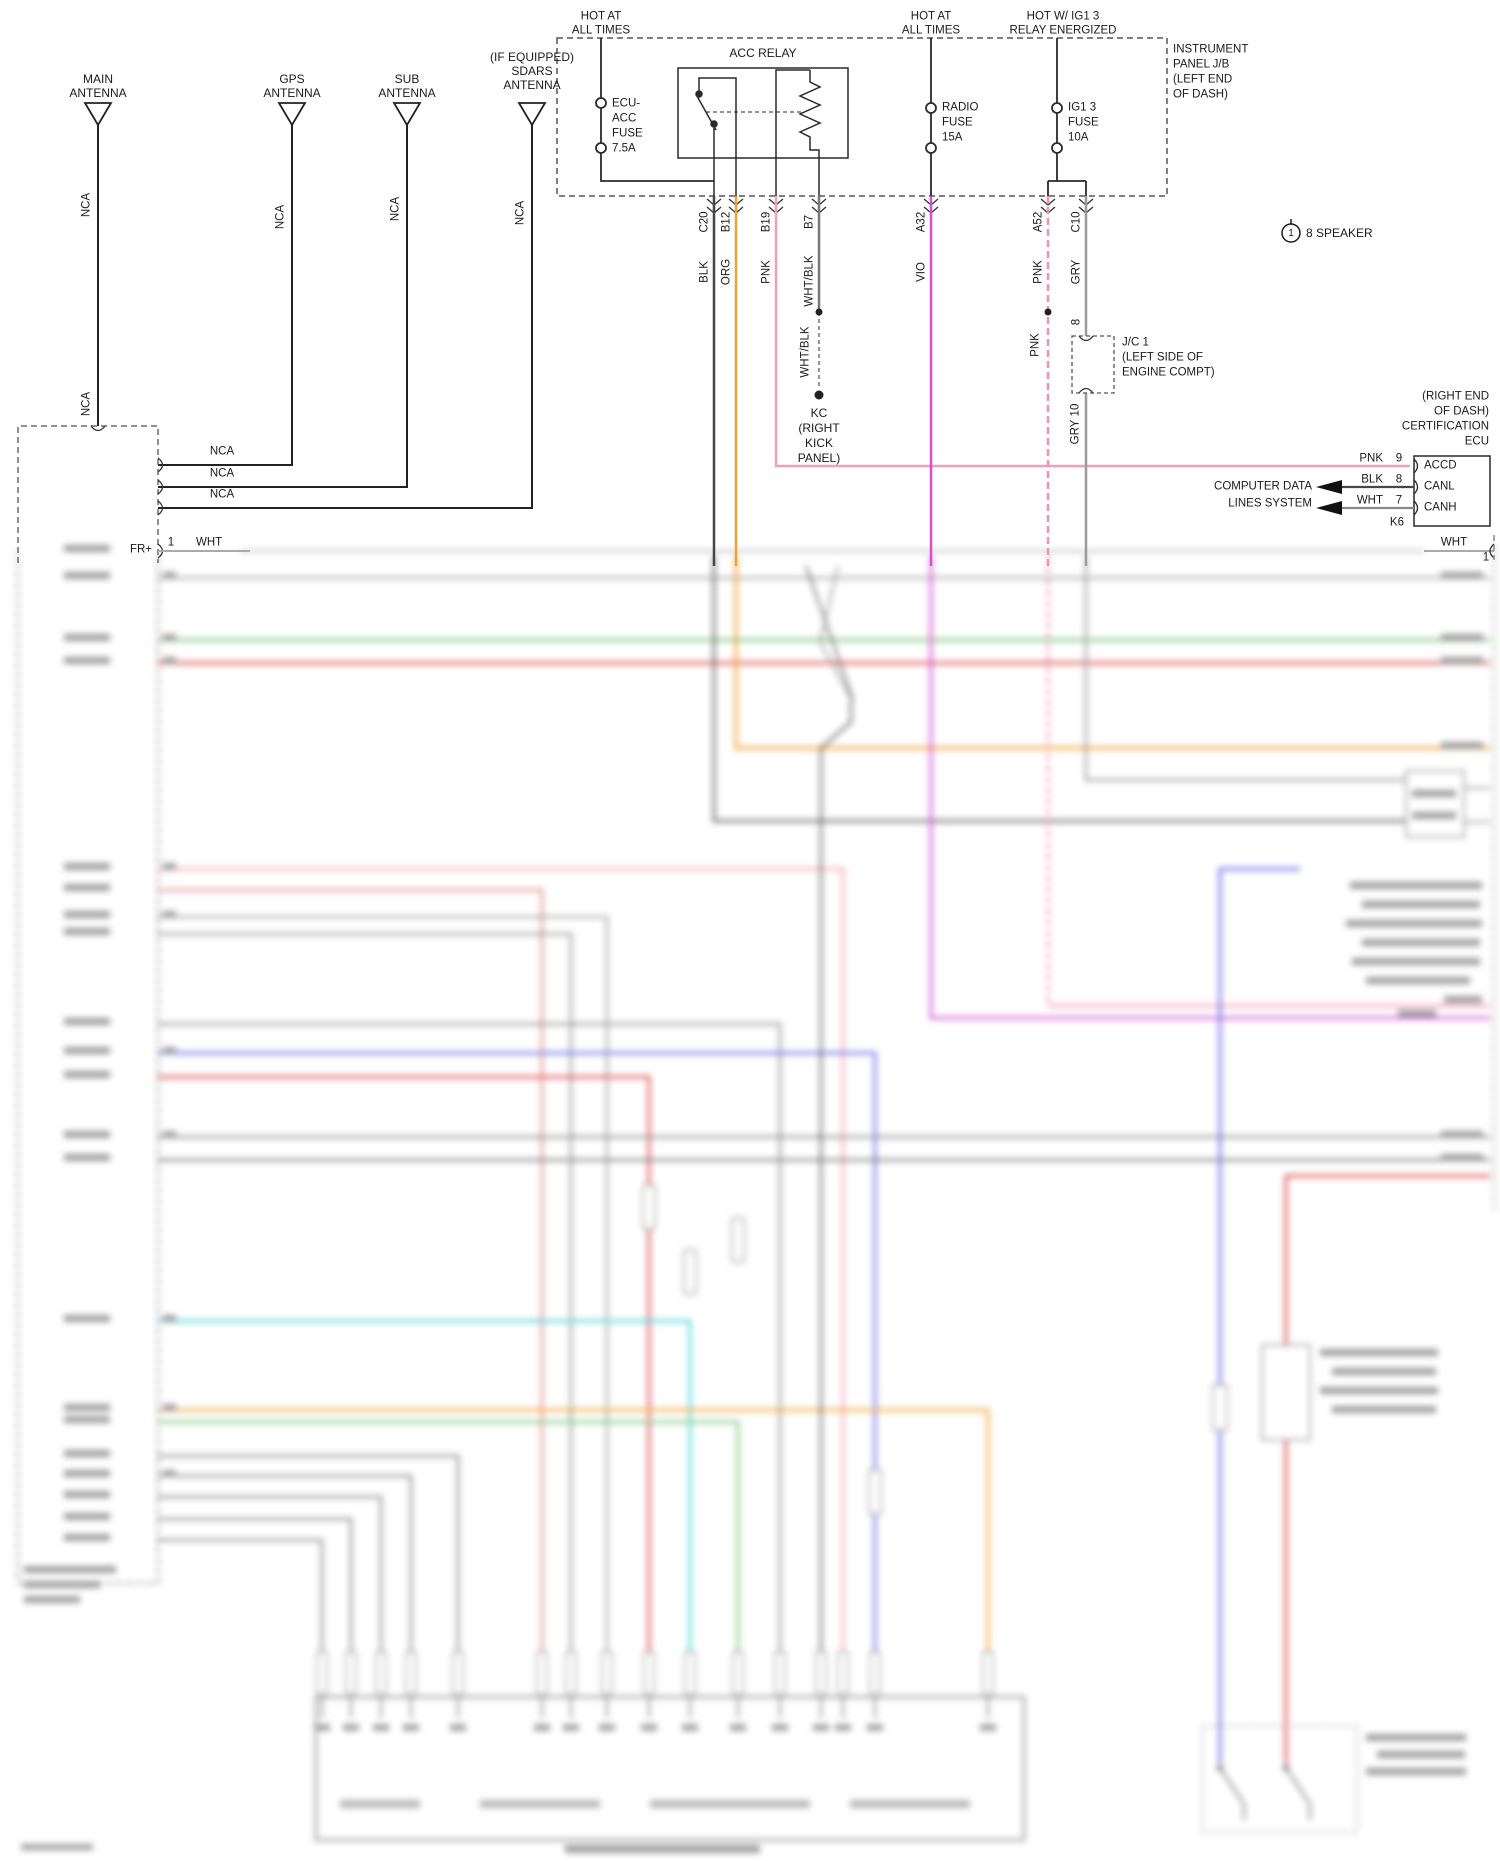  I want to click on ecu-header-label: CERTIFICATION, so click(1445, 426).